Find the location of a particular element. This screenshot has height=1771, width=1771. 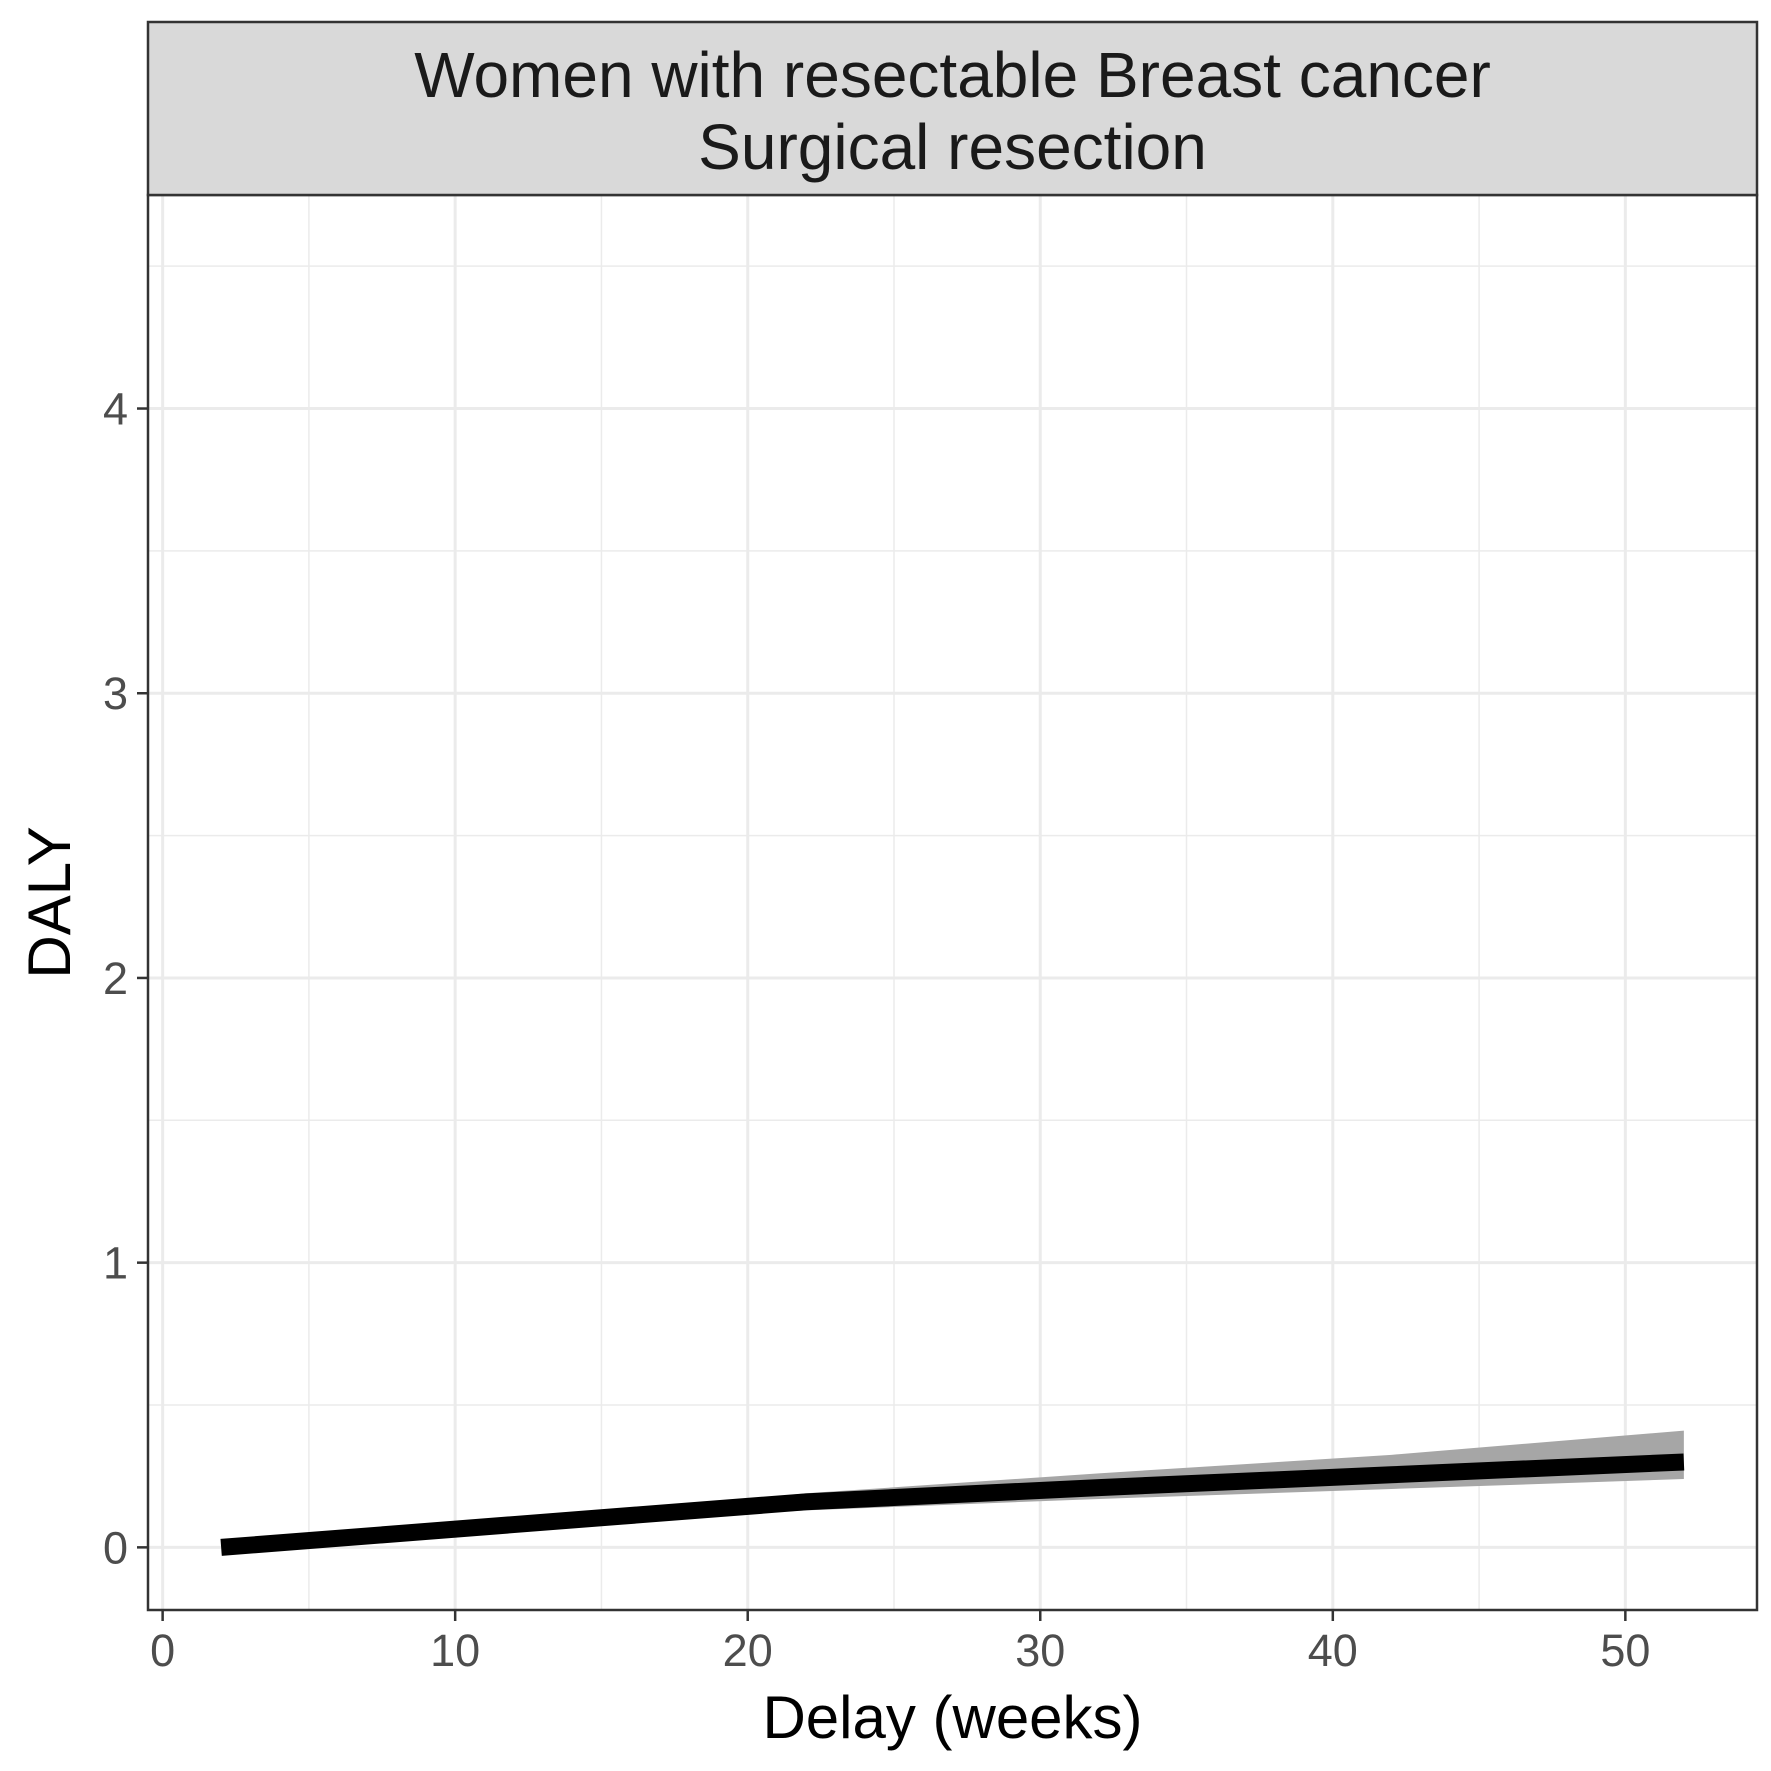

facet-strip is located at coordinates (952, 108).